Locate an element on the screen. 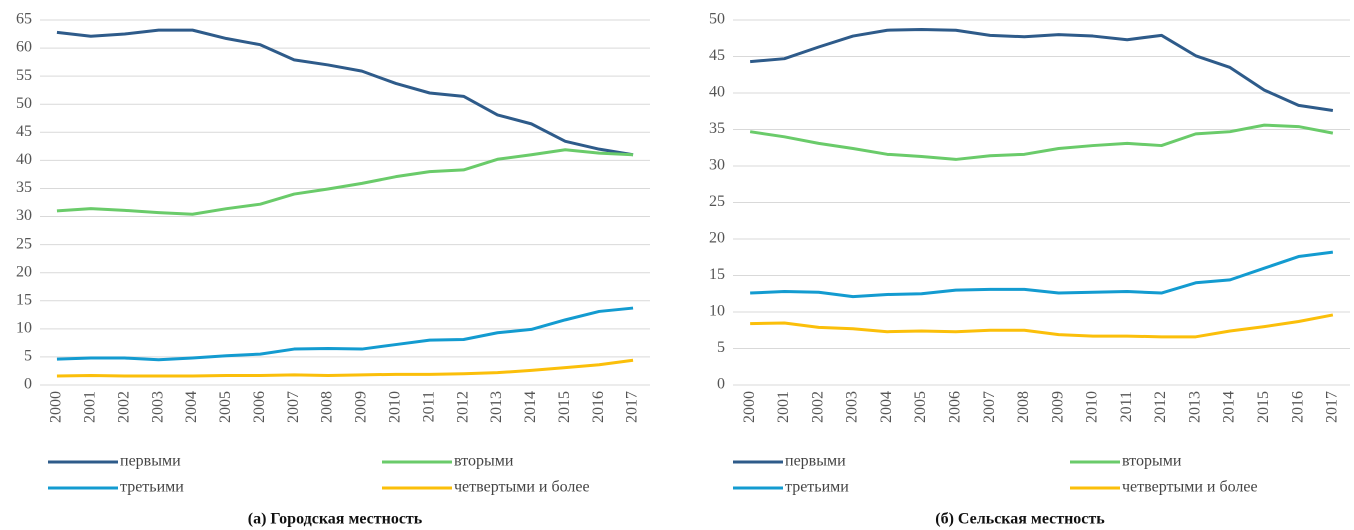 The height and width of the screenshot is (530, 1354). y-tick-label: 55 is located at coordinates (24, 75).